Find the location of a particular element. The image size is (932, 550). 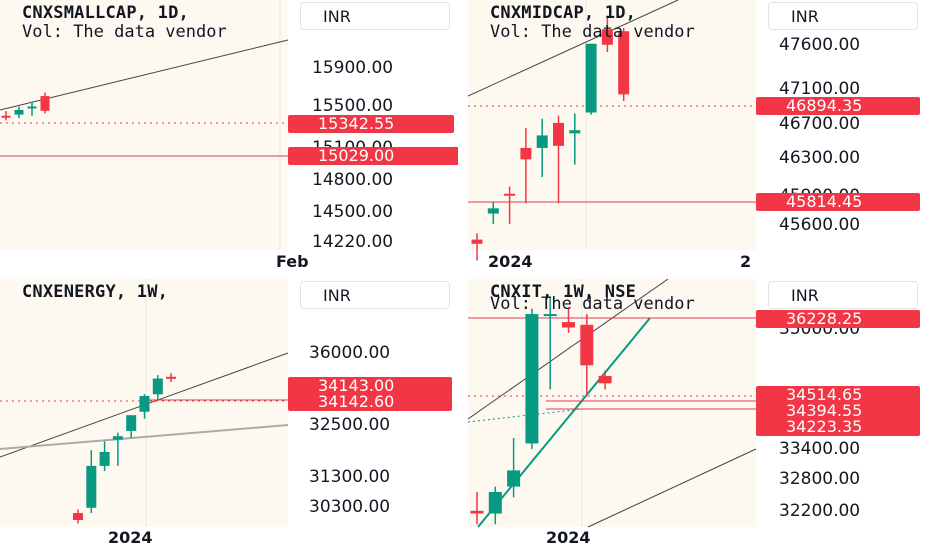

price-label-line: 36228.25 is located at coordinates (838, 319).